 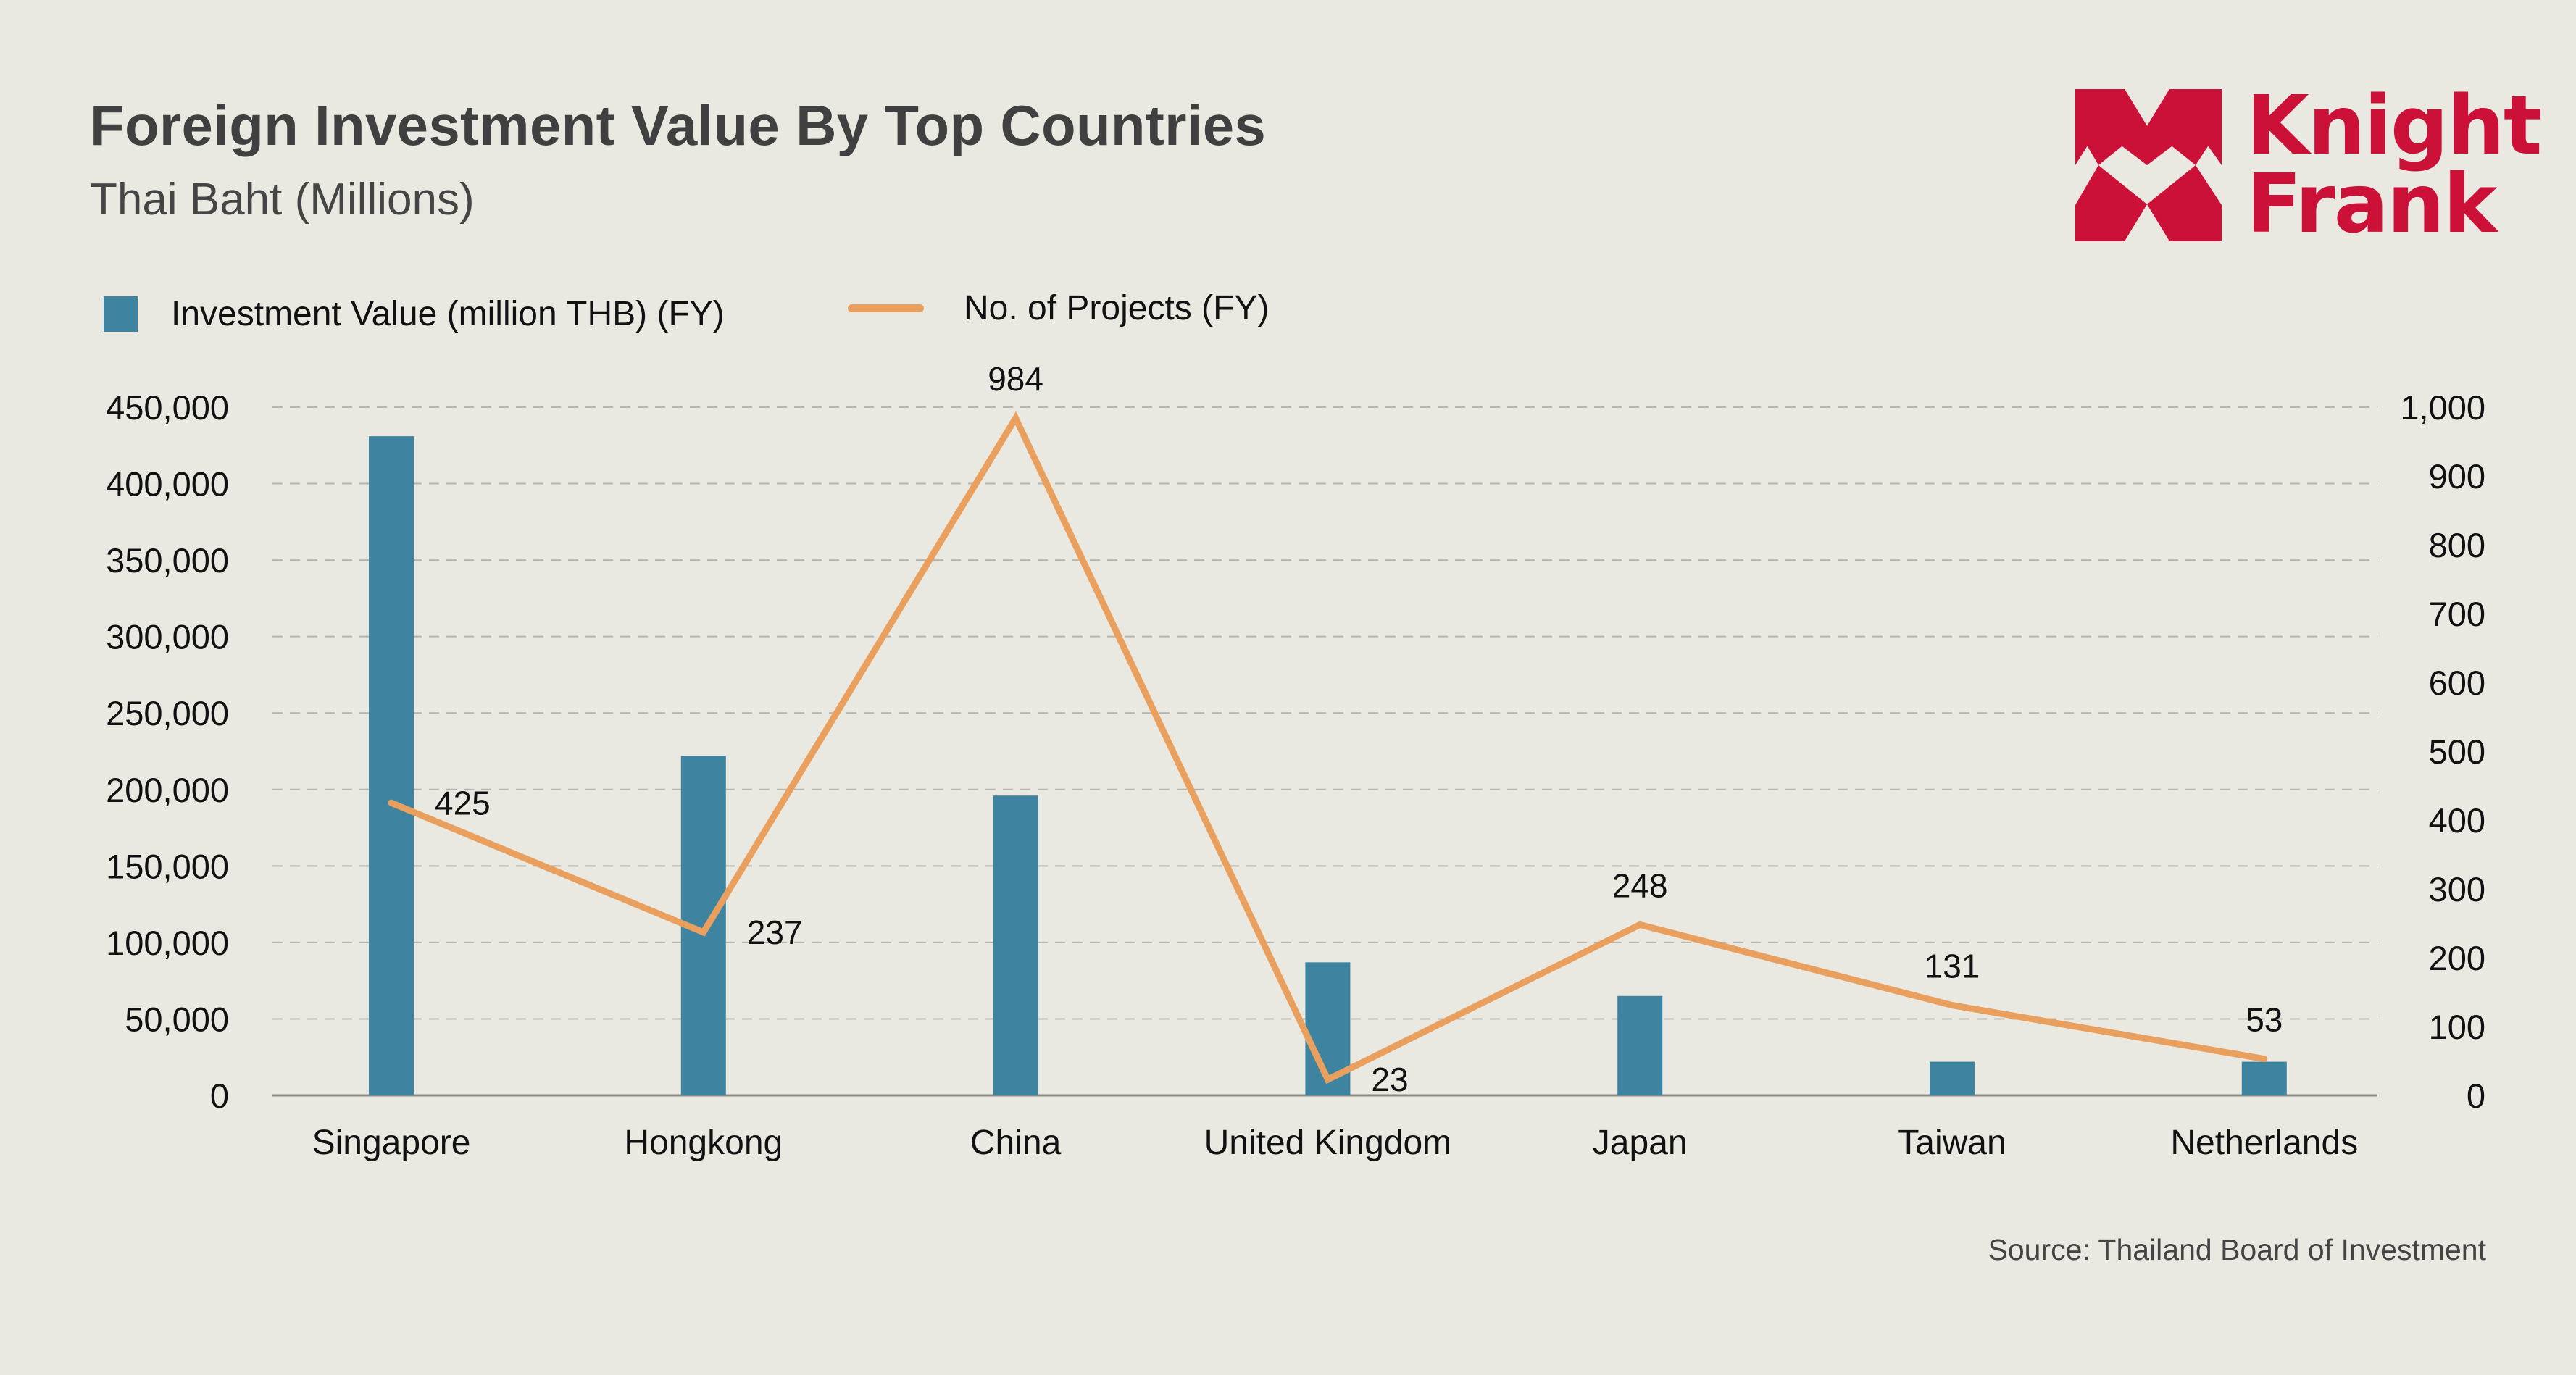 What do you see at coordinates (775, 933) in the screenshot?
I see `projects-data-label: 237` at bounding box center [775, 933].